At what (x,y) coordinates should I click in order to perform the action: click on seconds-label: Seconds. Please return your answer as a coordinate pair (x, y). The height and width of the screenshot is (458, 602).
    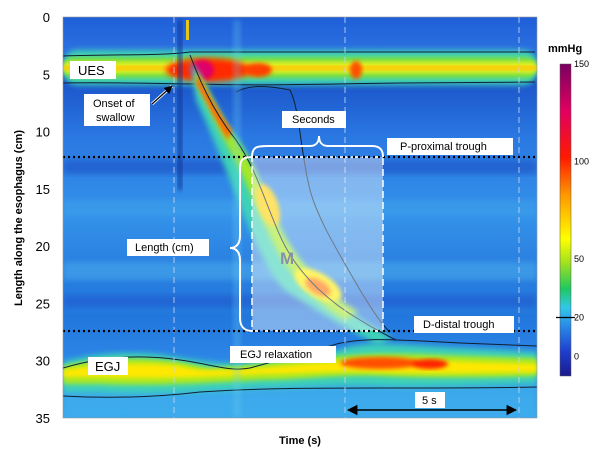
    Looking at the image, I should click on (313, 120).